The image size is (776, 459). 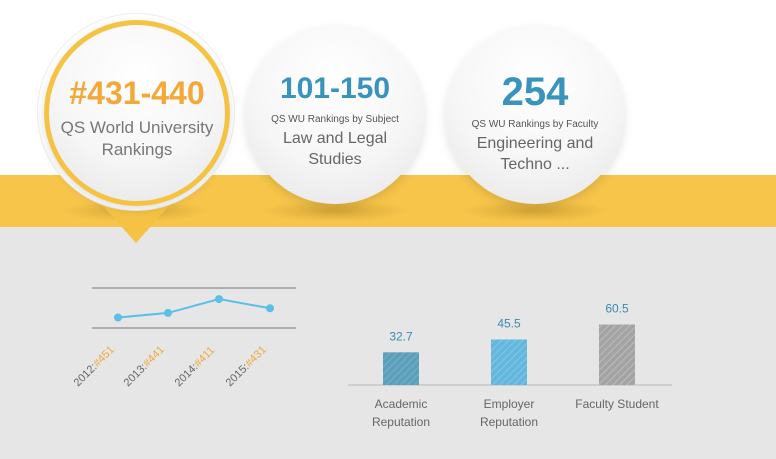 I want to click on history-rank: #451, so click(x=104, y=357).